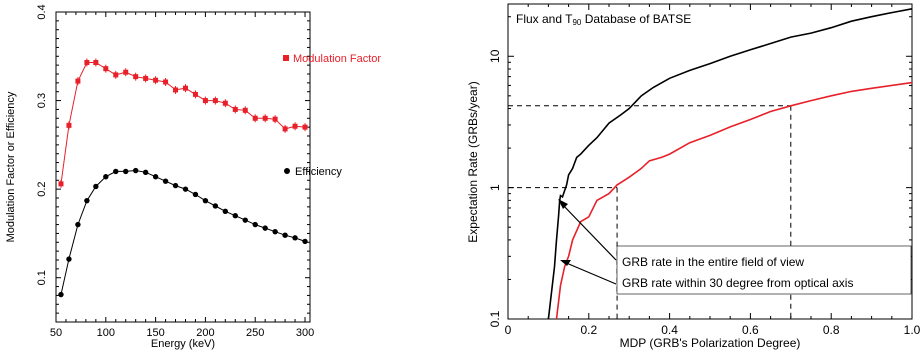 The width and height of the screenshot is (924, 356). I want to click on left-y-tick-label: 0.3, so click(42, 100).